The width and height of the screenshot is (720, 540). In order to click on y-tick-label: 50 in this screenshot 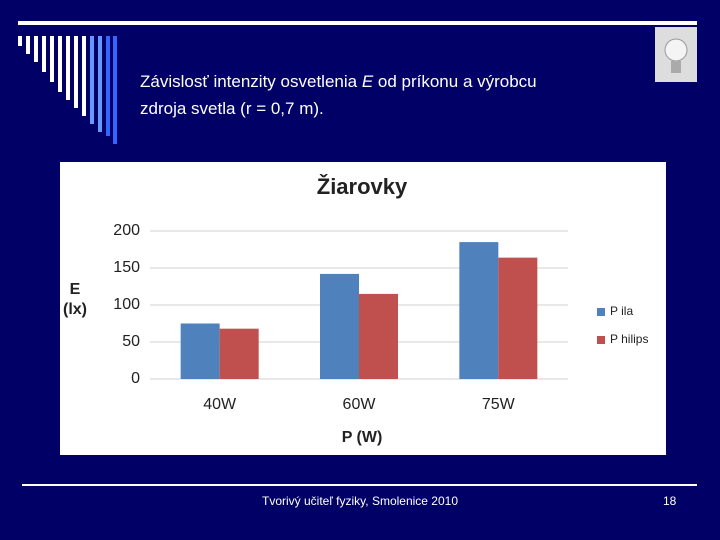, I will do `click(131, 341)`.